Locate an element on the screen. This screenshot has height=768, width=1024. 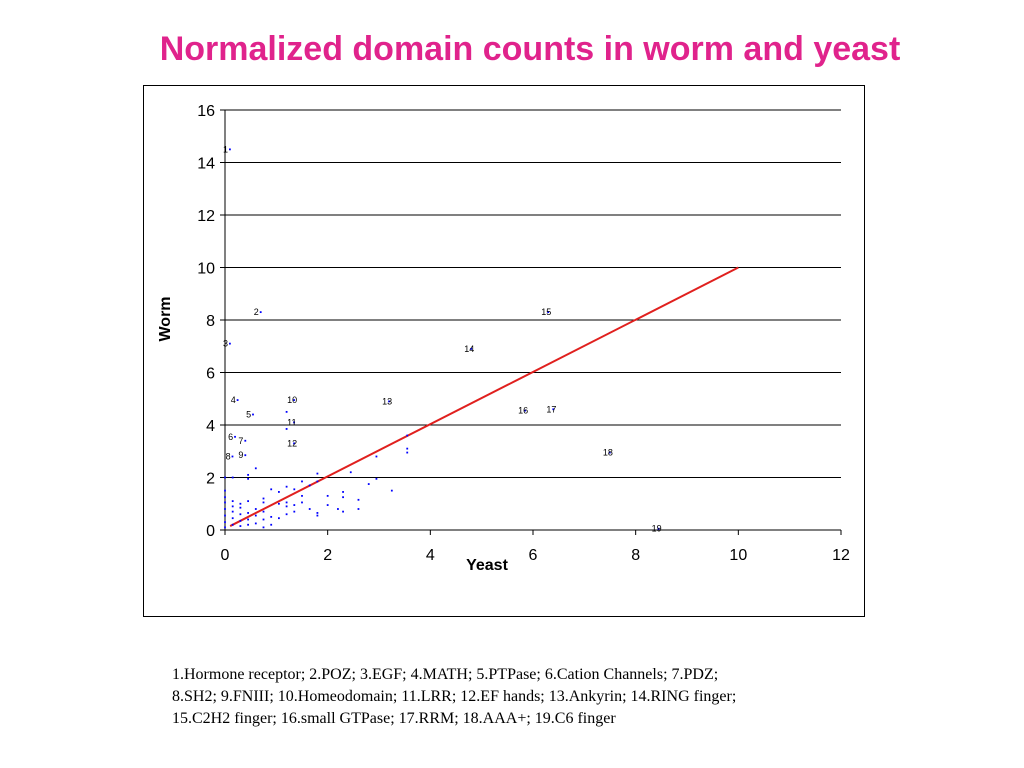
y-axis-label: Worm is located at coordinates (165, 318).